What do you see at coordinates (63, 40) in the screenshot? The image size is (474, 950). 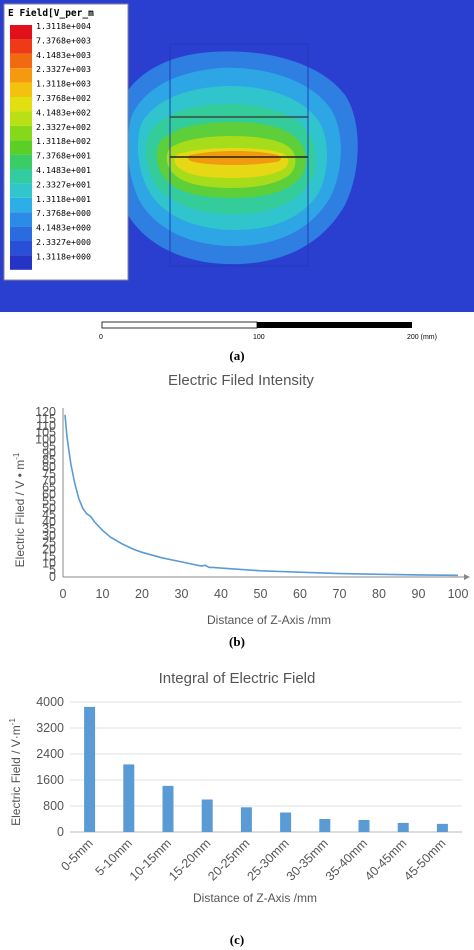 I see `legend-label: 7.3768e+003` at bounding box center [63, 40].